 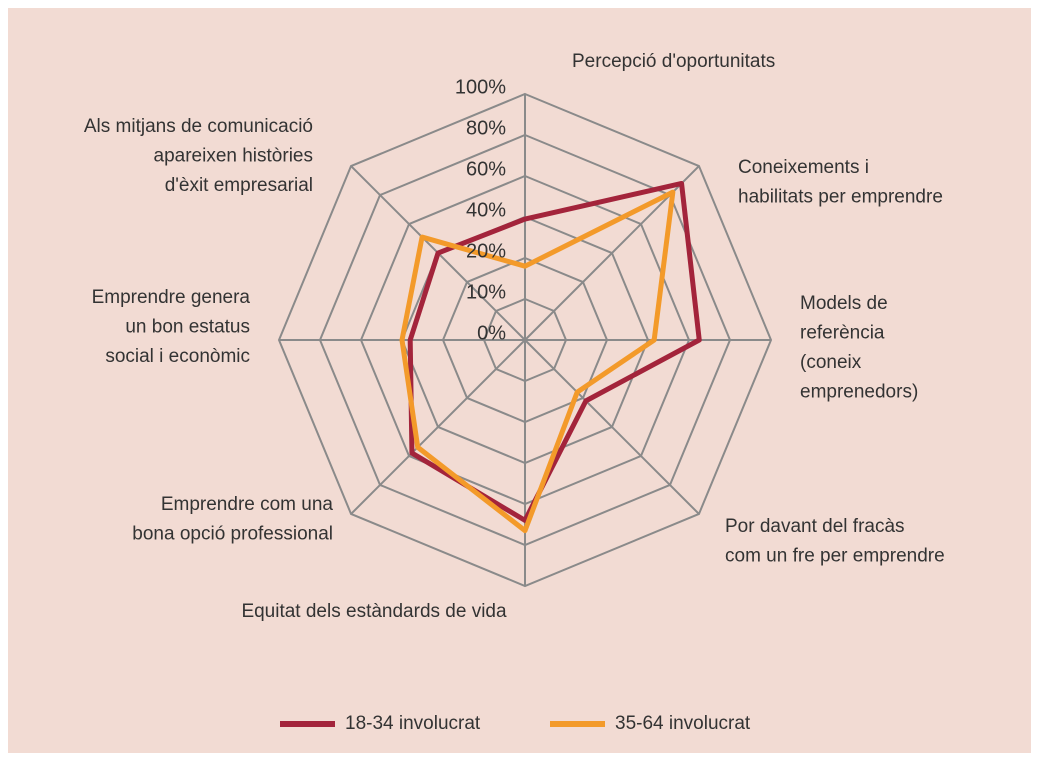 What do you see at coordinates (815, 526) in the screenshot?
I see `category-label: Por davant del fracàs` at bounding box center [815, 526].